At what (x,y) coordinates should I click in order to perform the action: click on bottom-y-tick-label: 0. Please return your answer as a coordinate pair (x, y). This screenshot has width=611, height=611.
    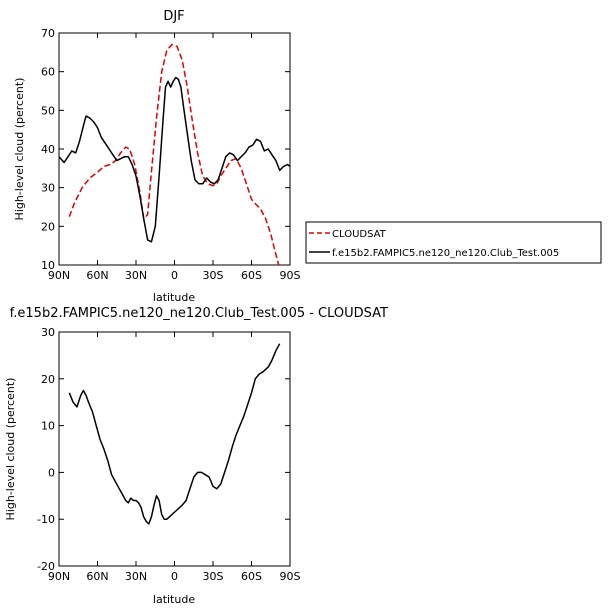
    Looking at the image, I should click on (51, 472).